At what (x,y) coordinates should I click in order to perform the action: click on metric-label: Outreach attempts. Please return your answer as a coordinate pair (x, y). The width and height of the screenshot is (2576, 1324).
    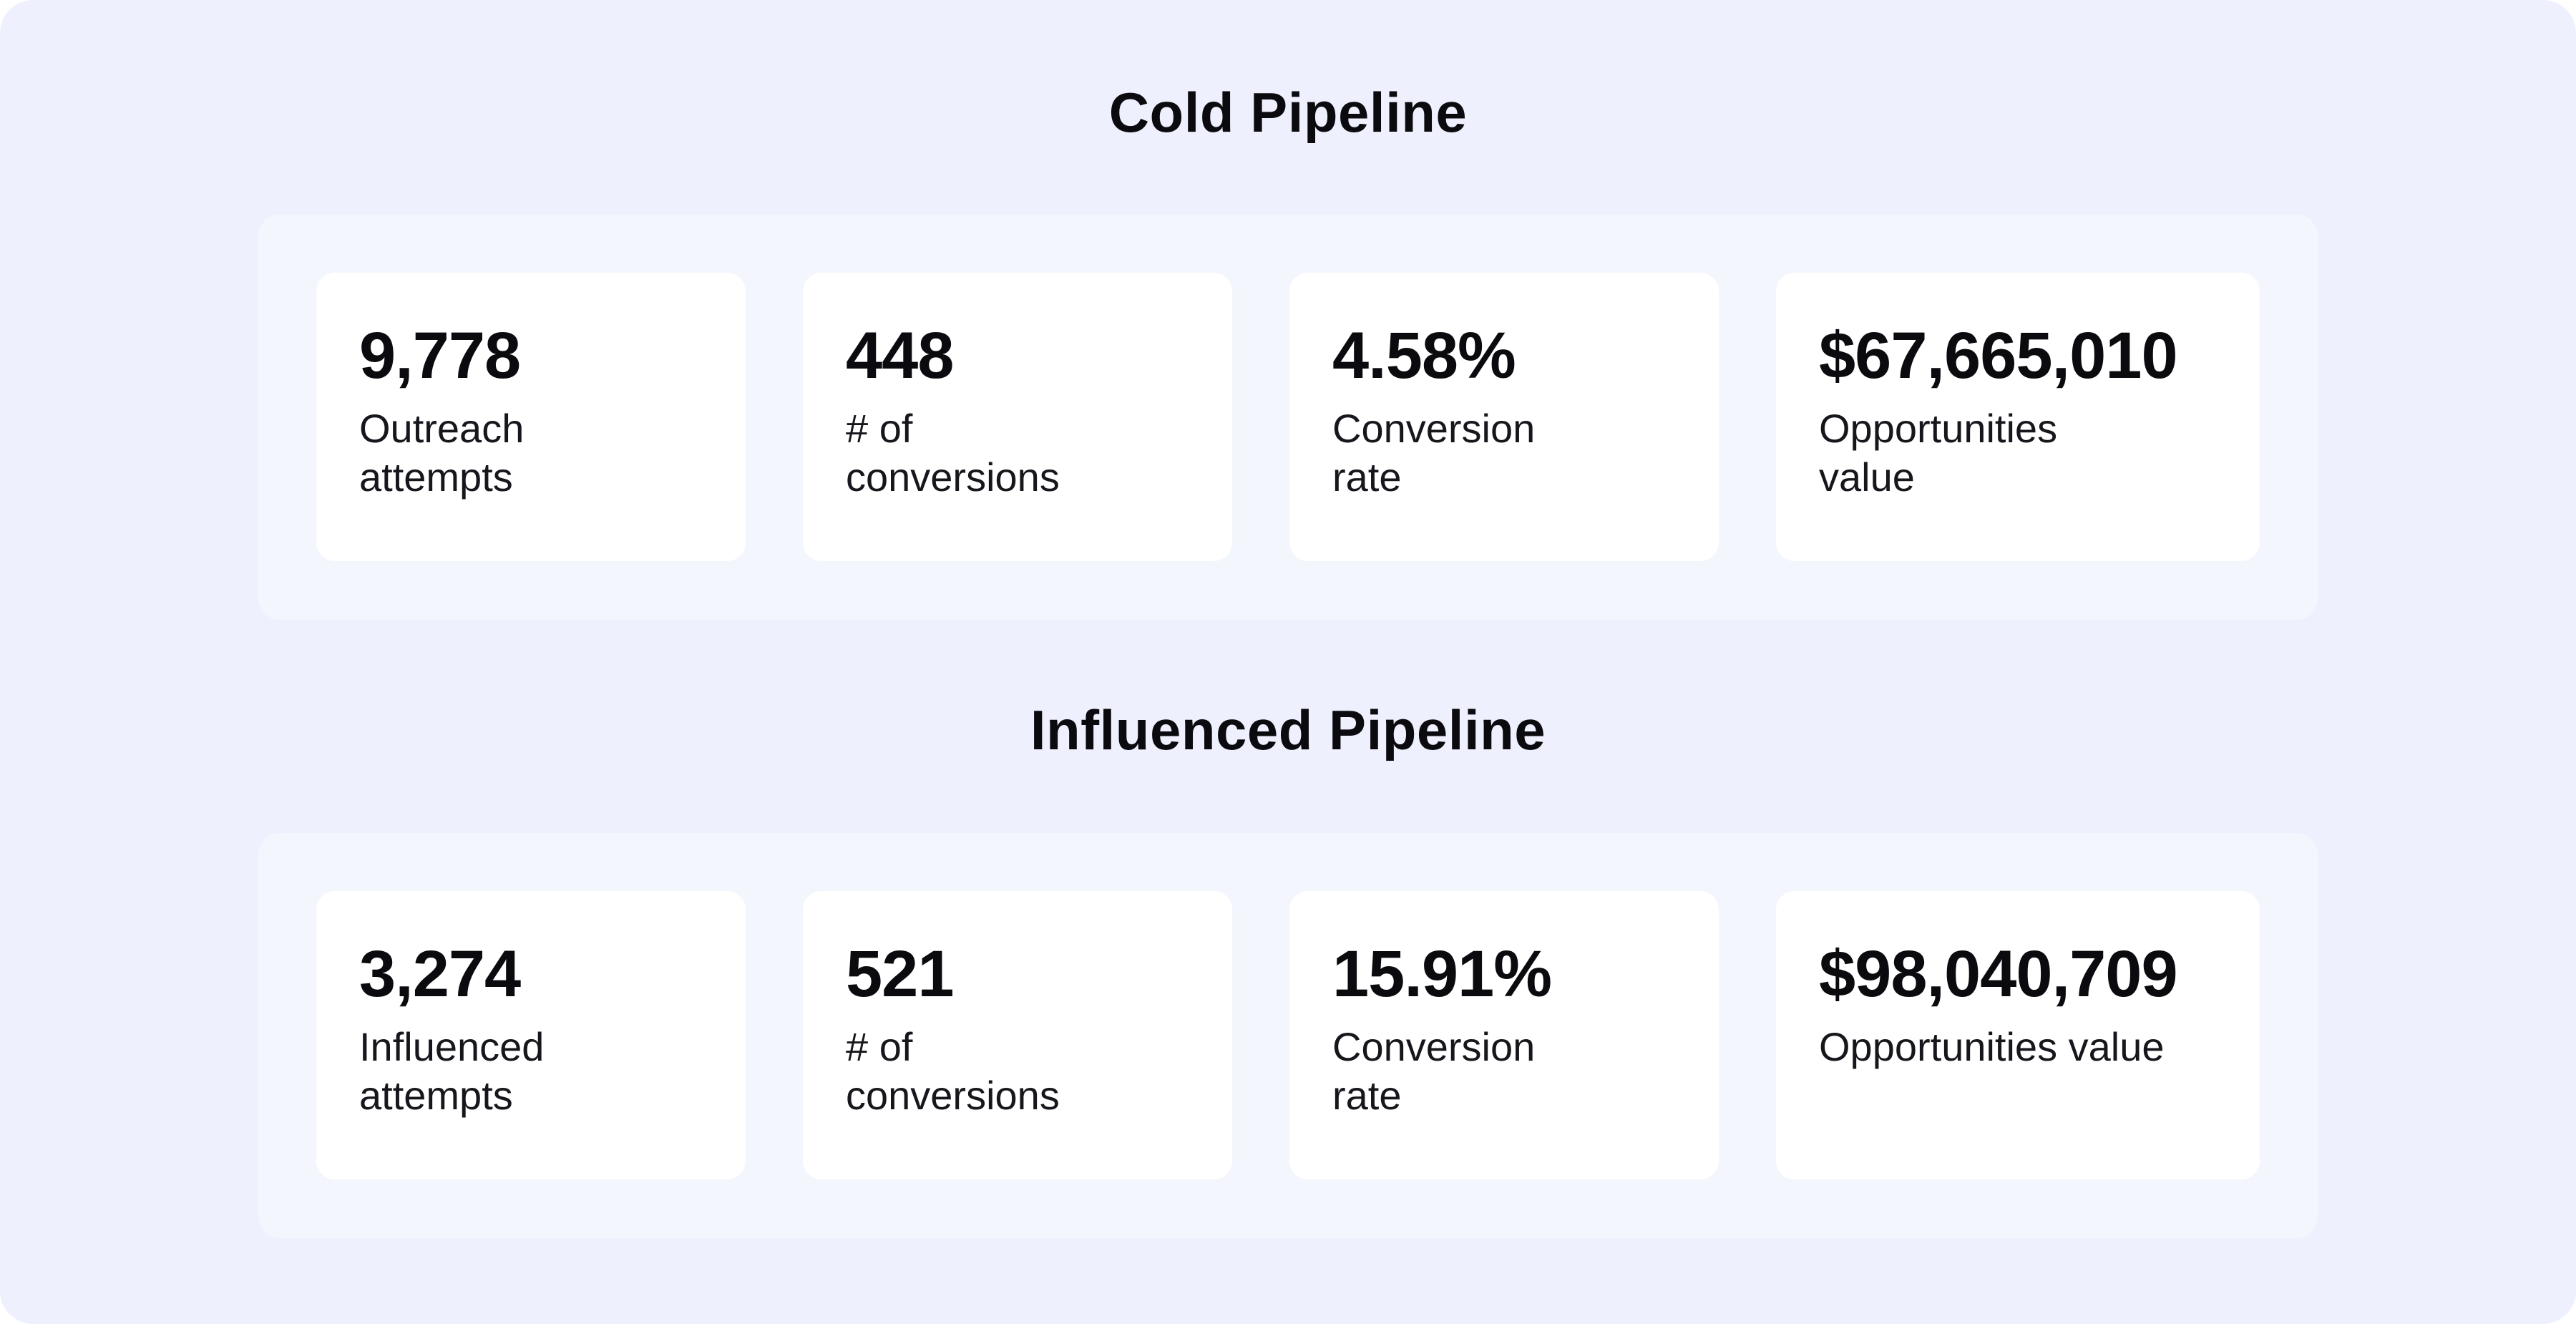
    Looking at the image, I should click on (442, 453).